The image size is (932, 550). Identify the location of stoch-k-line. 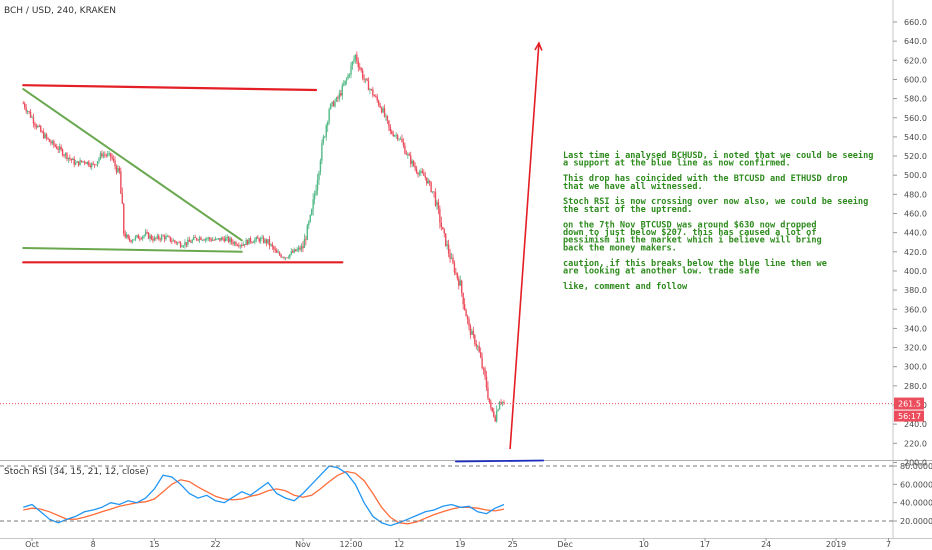
(264, 496).